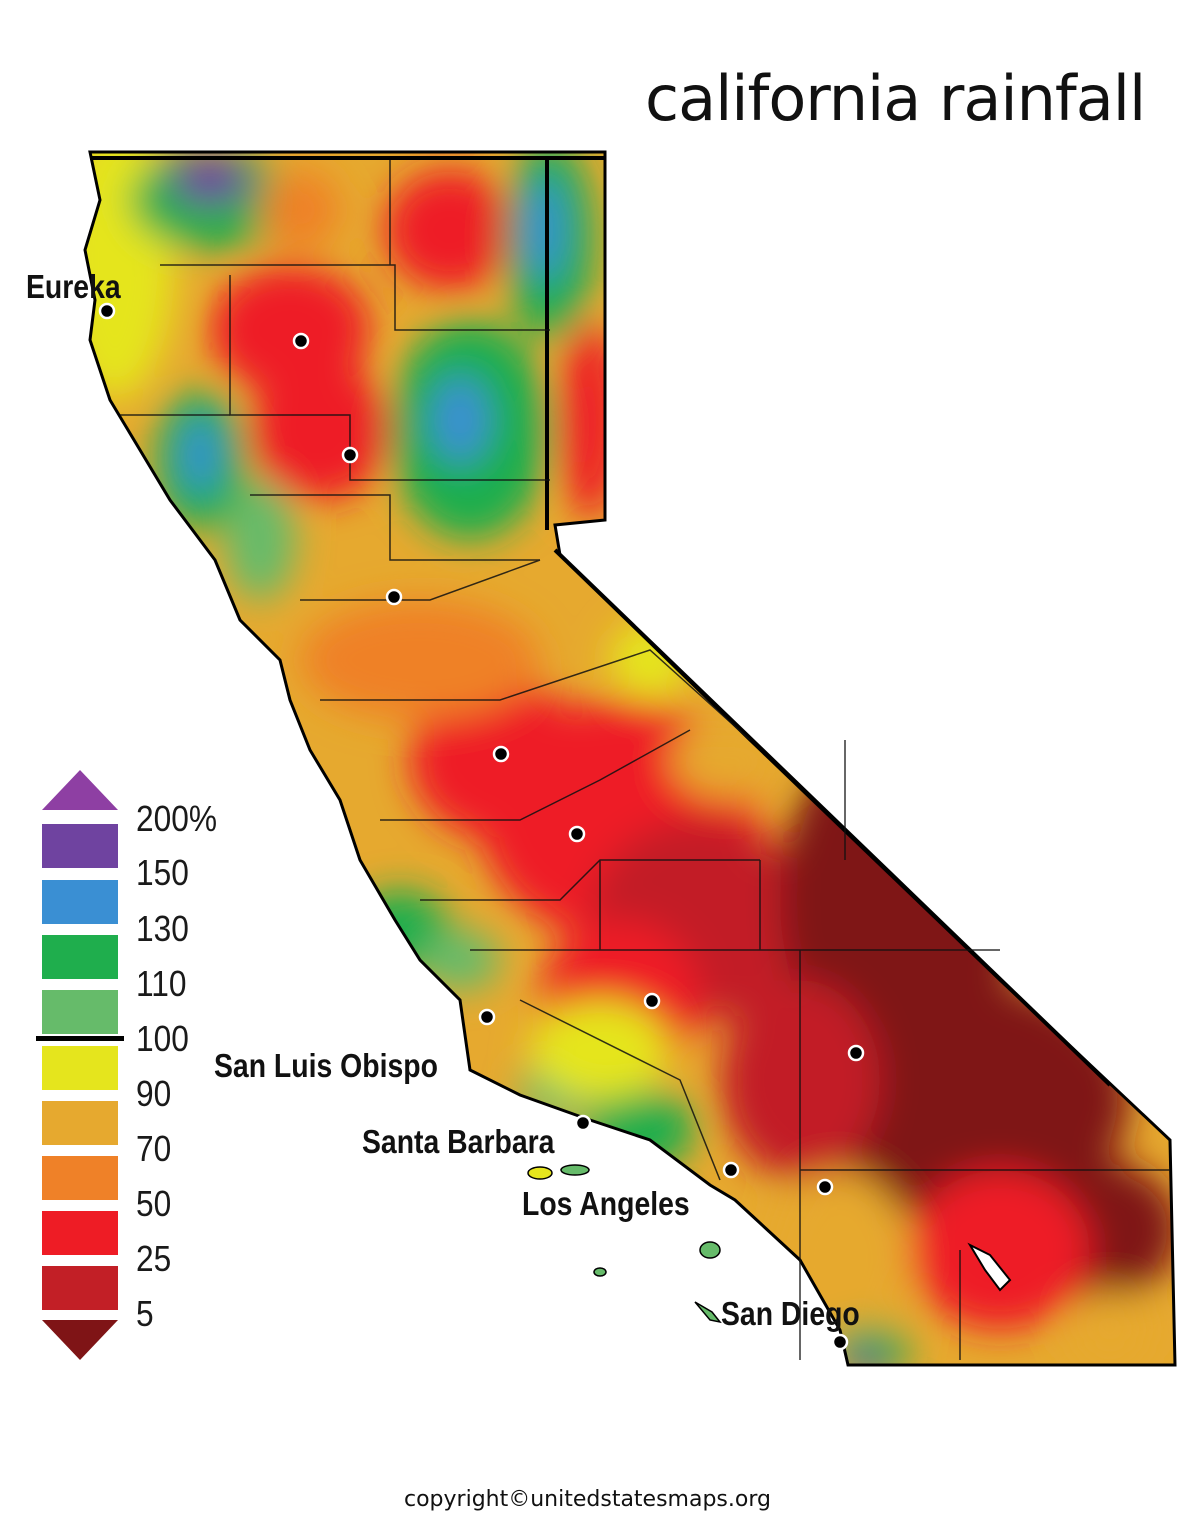 The image size is (1187, 1536). Describe the element at coordinates (458, 1141) in the screenshot. I see `city-label-santa-barbara: Santa Barbara` at that location.